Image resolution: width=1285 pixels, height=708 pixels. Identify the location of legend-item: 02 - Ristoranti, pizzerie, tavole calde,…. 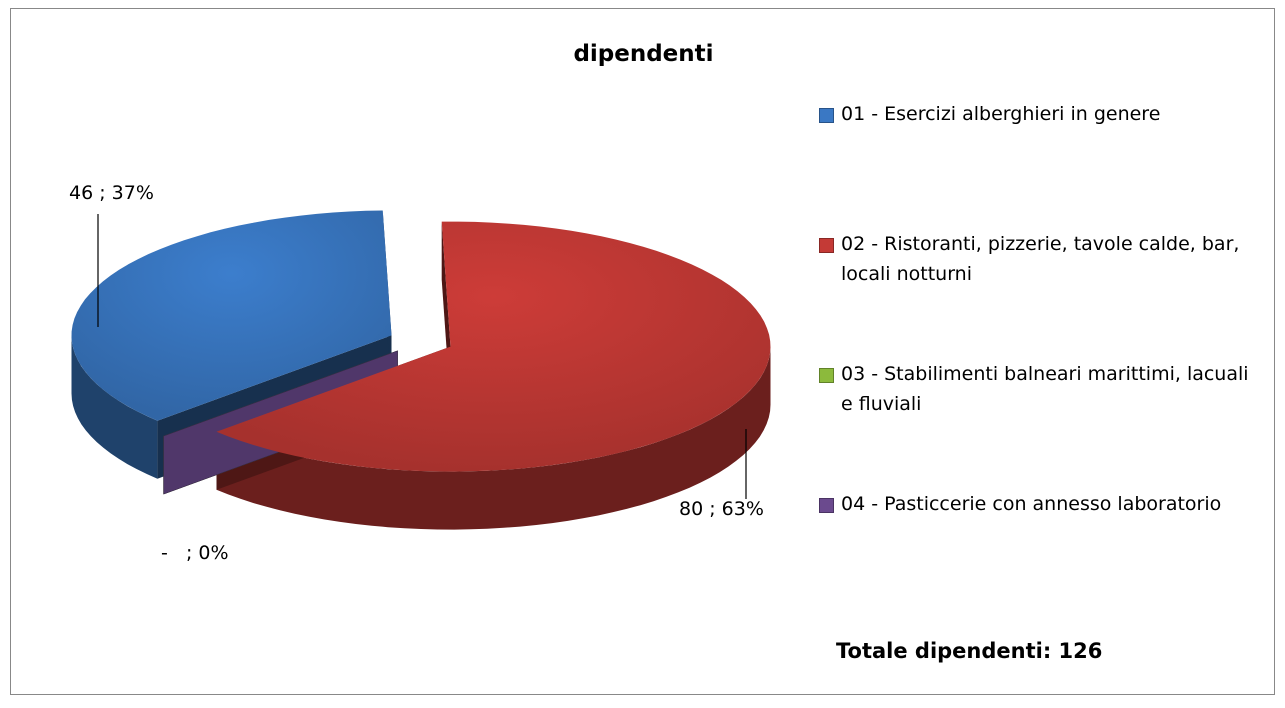
(1040, 259).